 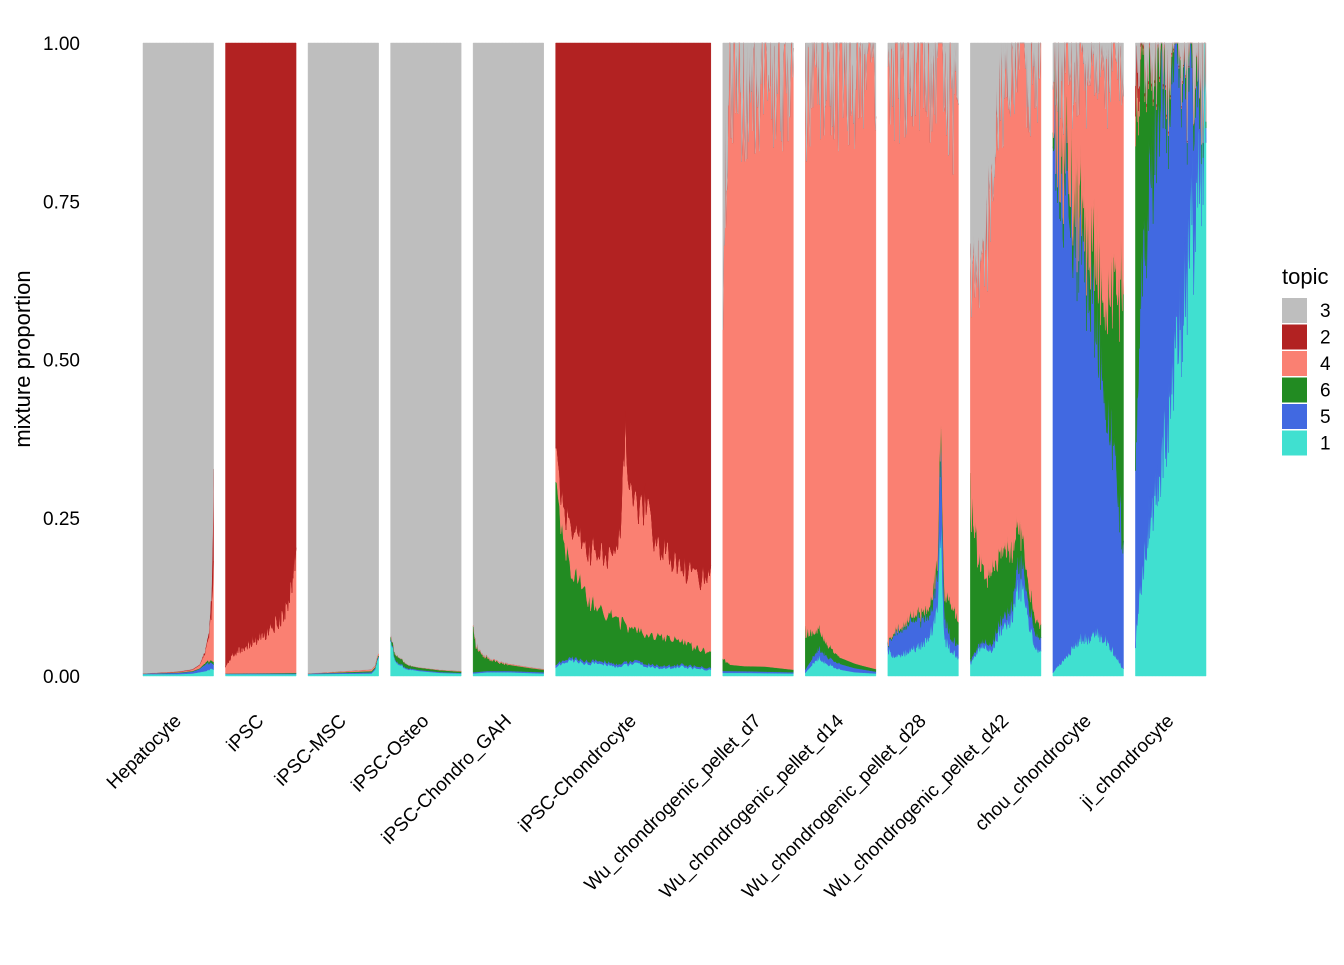 I want to click on y-axis: 0.00 0.25 0.50 0.75 1.00, so click(x=61, y=361).